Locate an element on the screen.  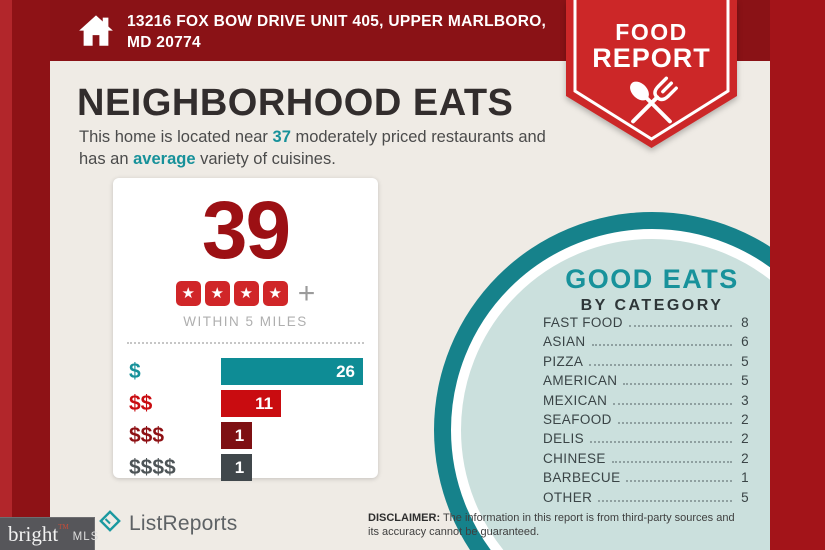
list-item: AMERICAN 5 is located at coordinates (646, 382).